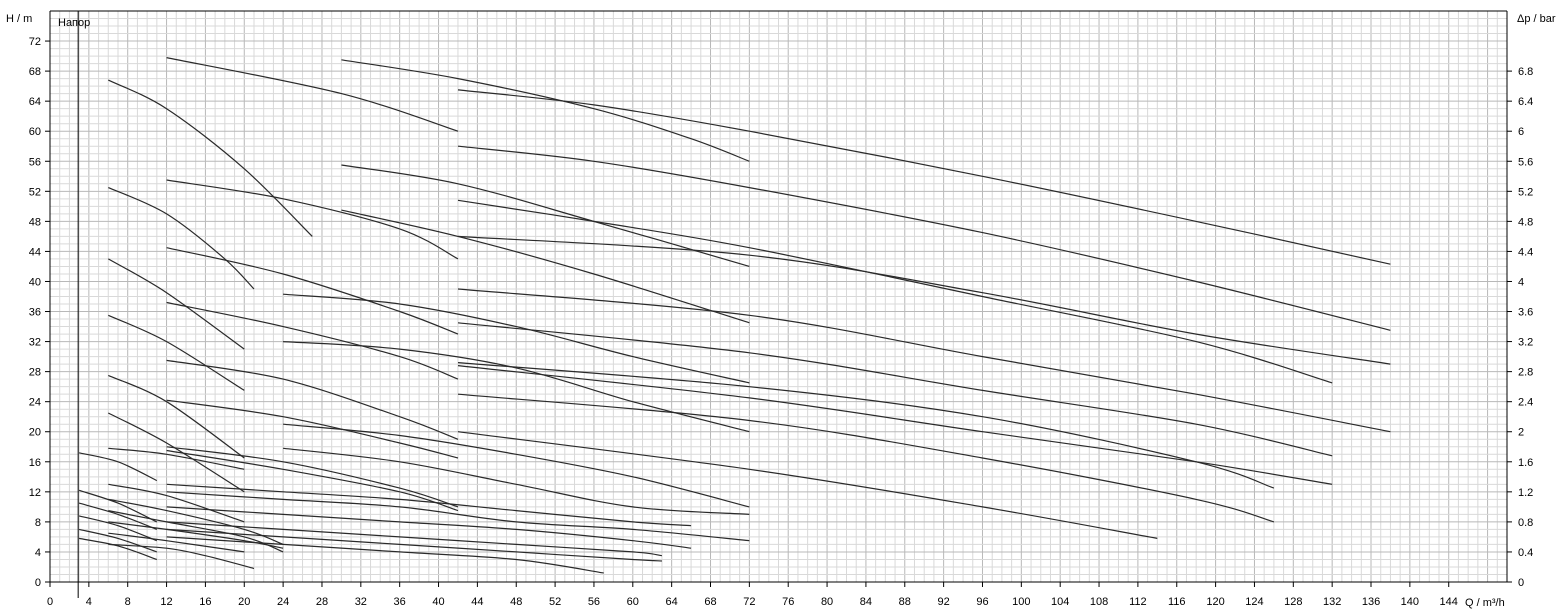 This screenshot has height=615, width=1567. What do you see at coordinates (35, 102) in the screenshot?
I see `y-tick-label: 64` at bounding box center [35, 102].